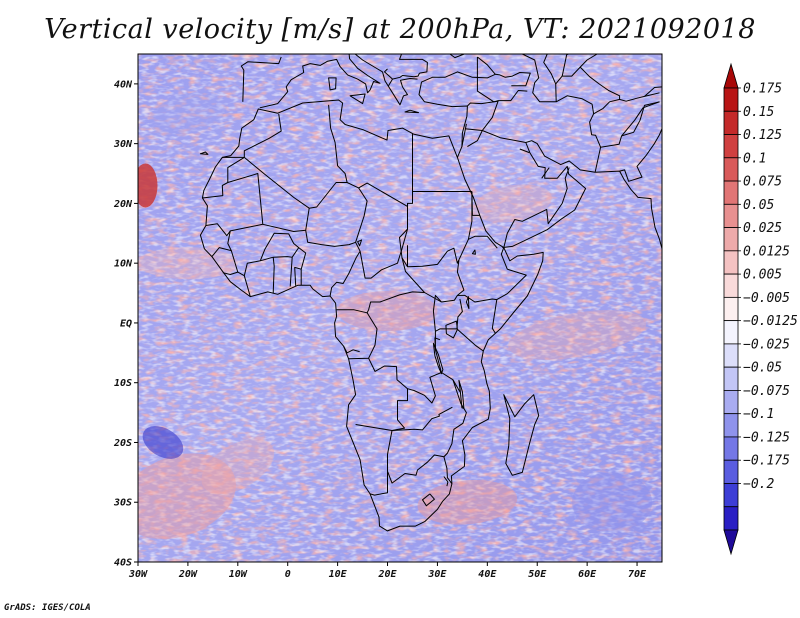 Image resolution: width=800 pixels, height=618 pixels. I want to click on colorbar-label: 0.175, so click(762, 89).